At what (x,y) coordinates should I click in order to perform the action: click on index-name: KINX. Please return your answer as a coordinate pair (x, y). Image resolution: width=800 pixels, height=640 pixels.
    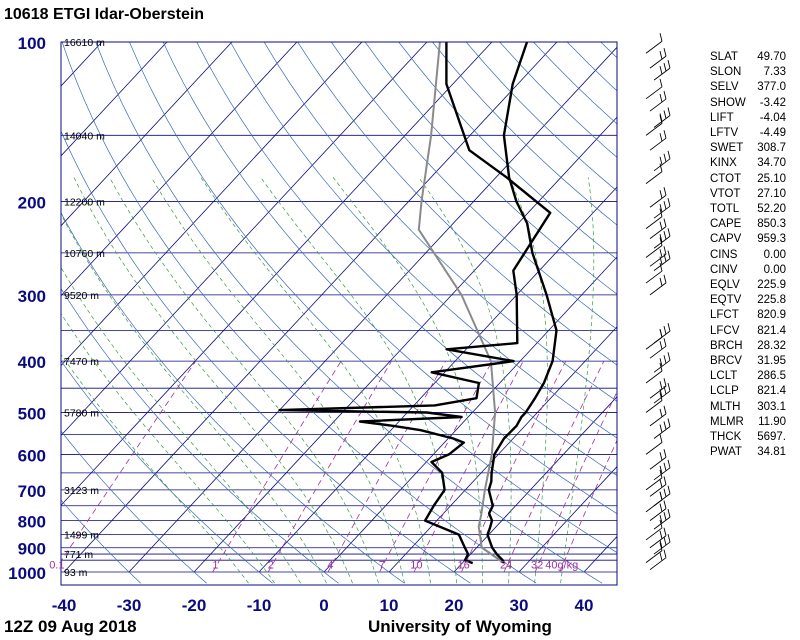
    Looking at the image, I should click on (723, 163).